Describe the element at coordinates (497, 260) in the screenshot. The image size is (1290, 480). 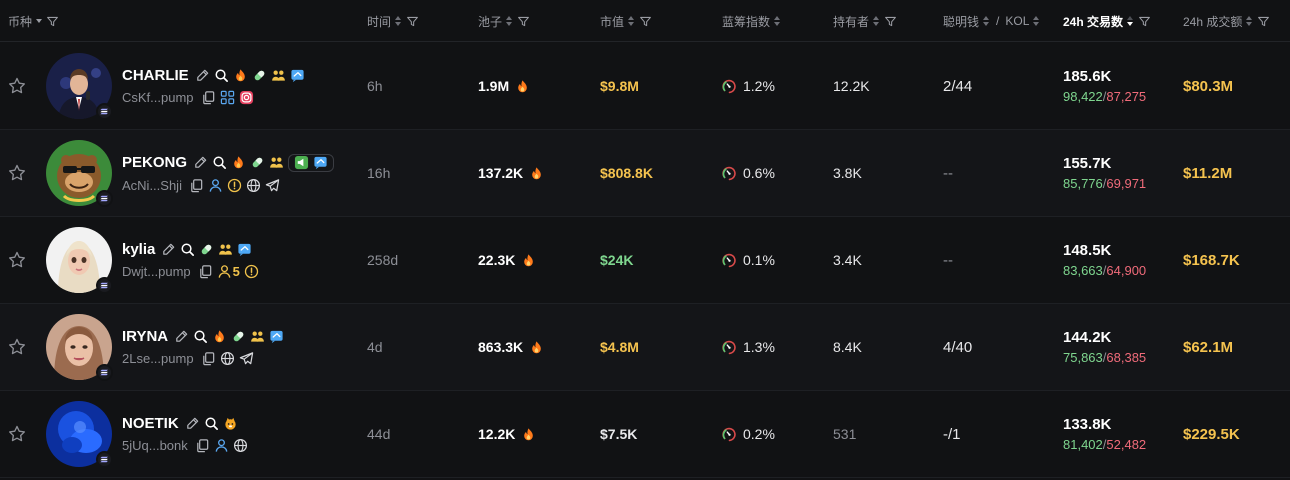
I see `pool-value: 22.3K` at that location.